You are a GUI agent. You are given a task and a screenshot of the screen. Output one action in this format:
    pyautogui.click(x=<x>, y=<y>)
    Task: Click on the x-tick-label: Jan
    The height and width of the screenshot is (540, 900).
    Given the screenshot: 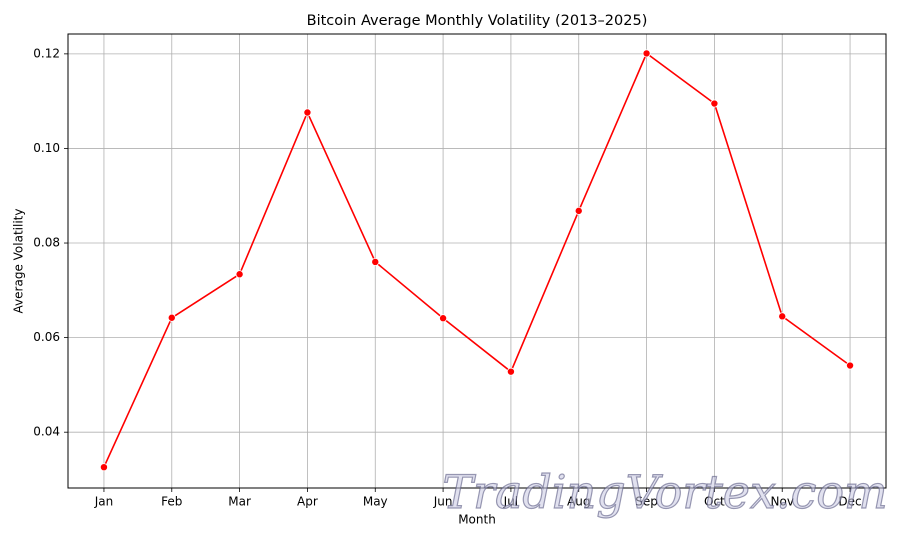 What is the action you would take?
    pyautogui.click(x=104, y=502)
    